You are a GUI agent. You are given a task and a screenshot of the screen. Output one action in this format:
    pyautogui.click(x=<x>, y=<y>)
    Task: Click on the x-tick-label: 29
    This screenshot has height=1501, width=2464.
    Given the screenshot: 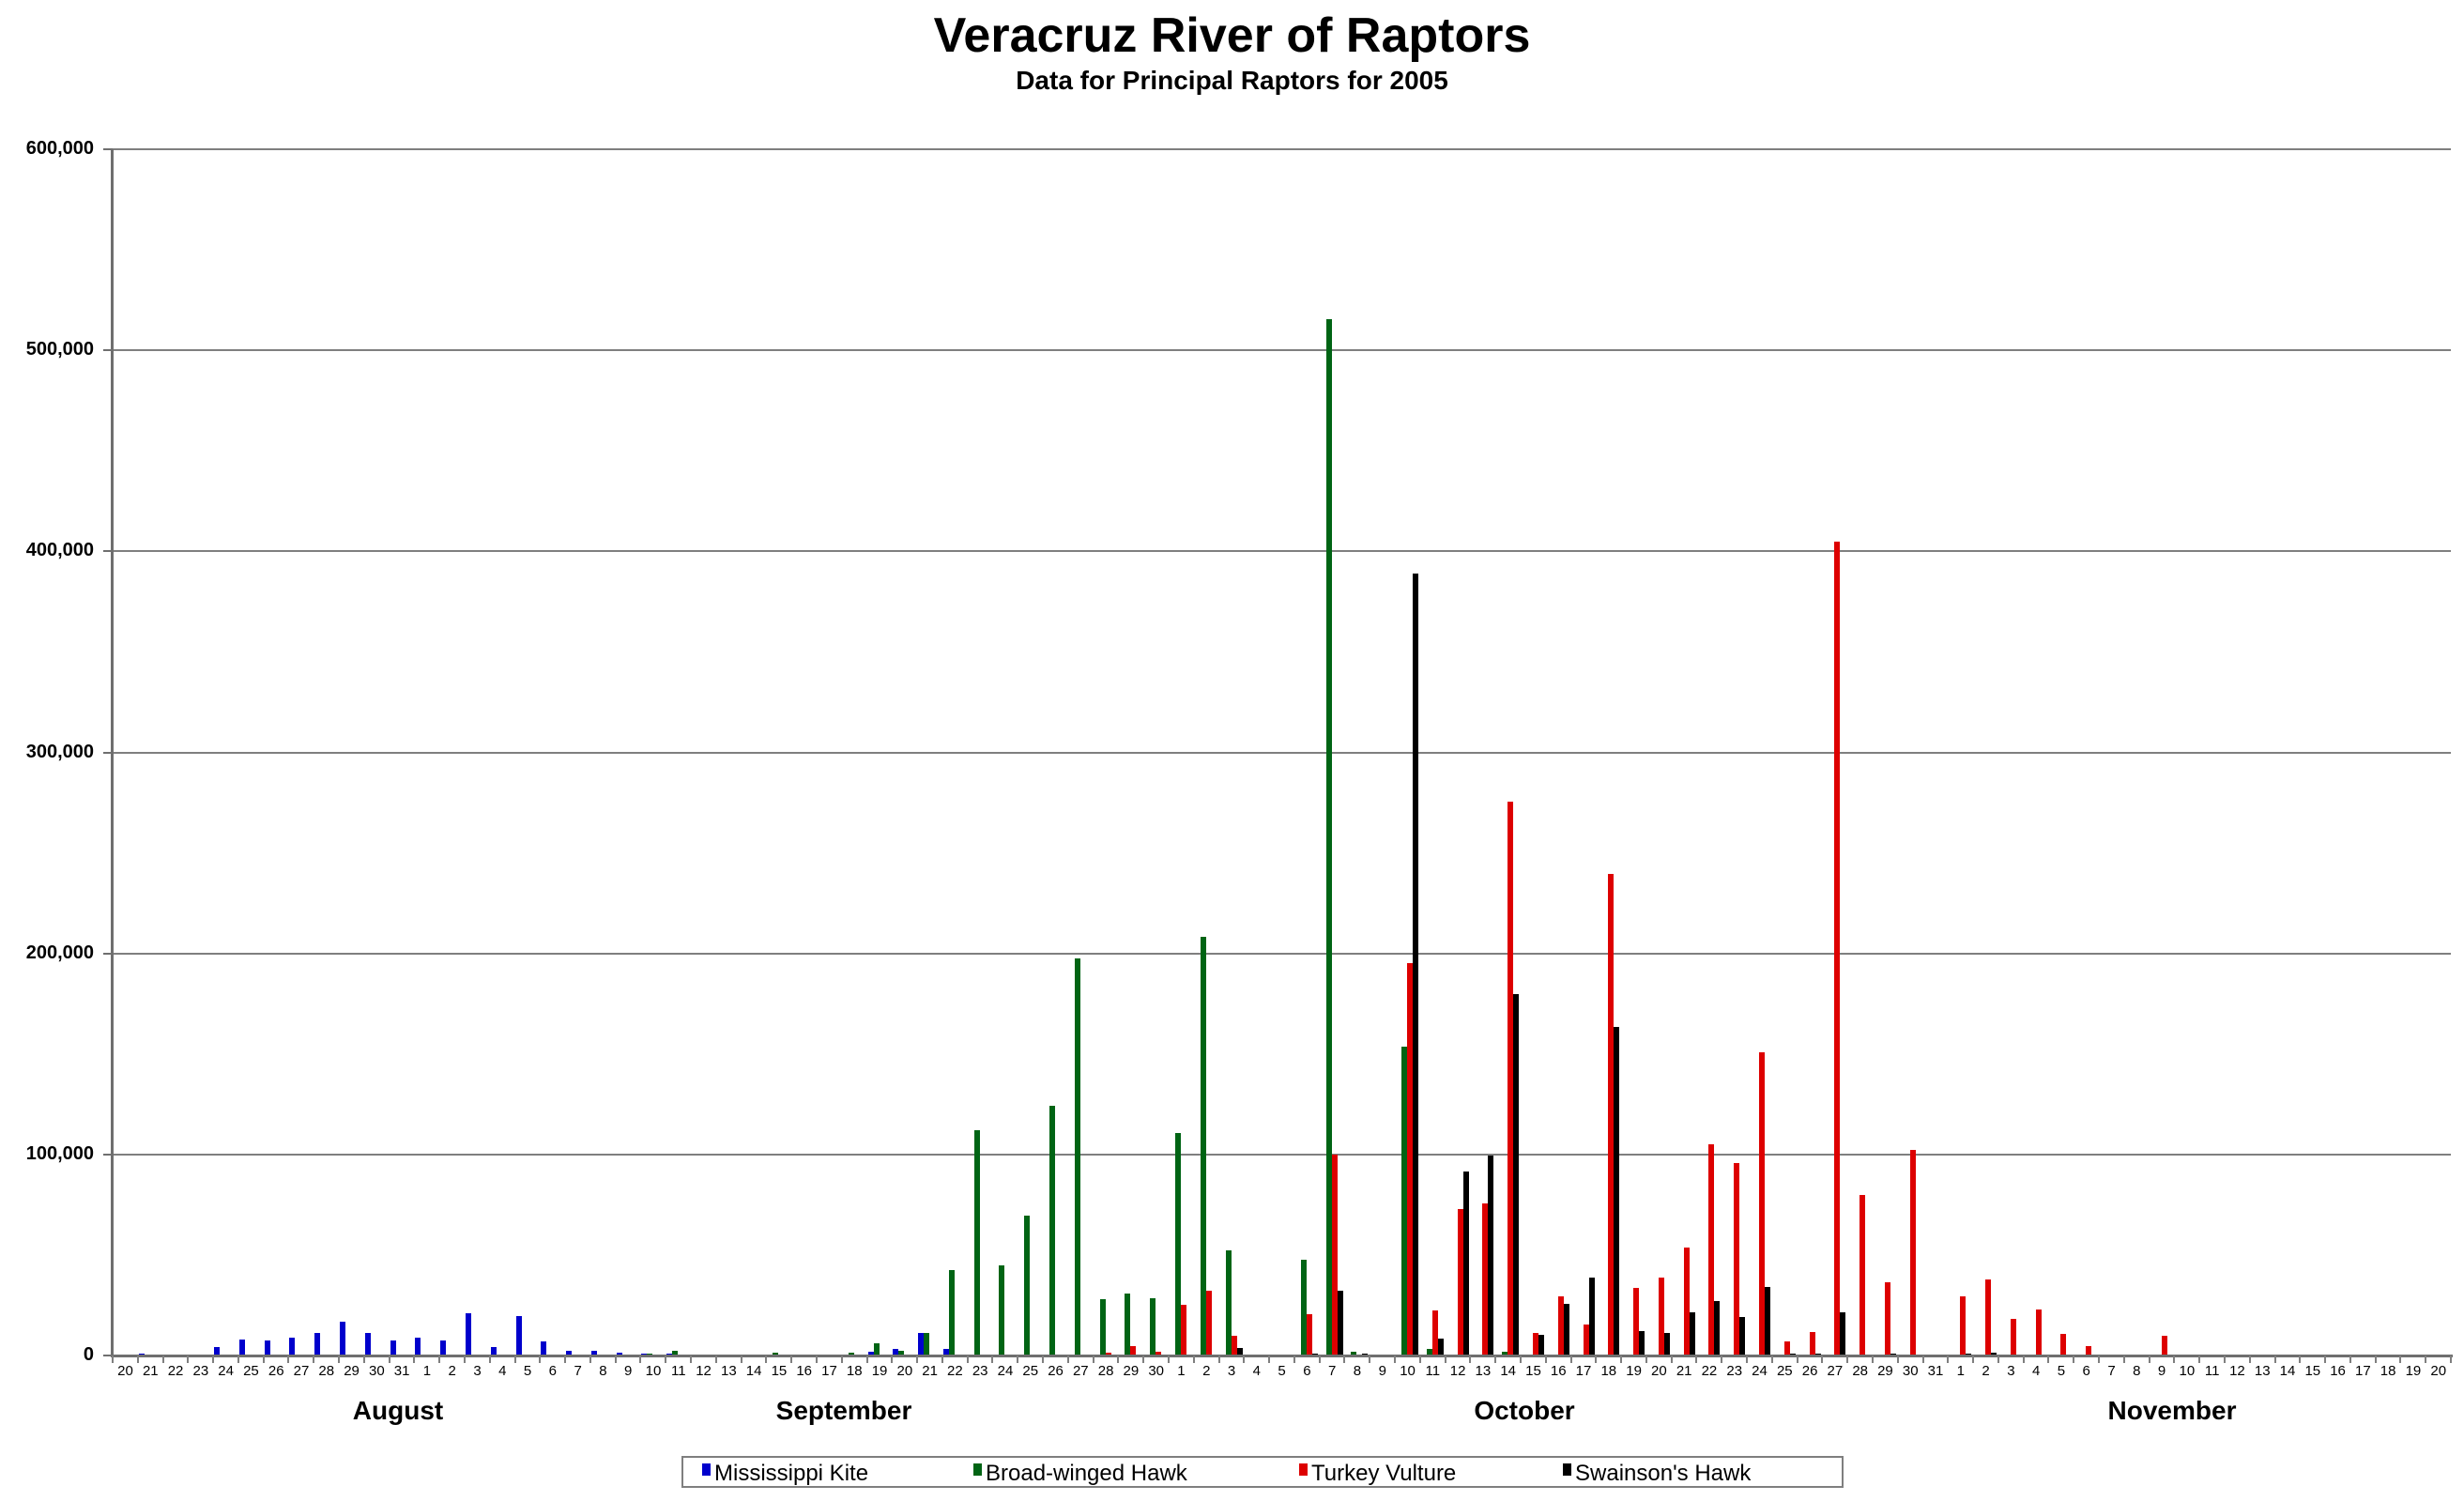 What is the action you would take?
    pyautogui.click(x=1131, y=1371)
    